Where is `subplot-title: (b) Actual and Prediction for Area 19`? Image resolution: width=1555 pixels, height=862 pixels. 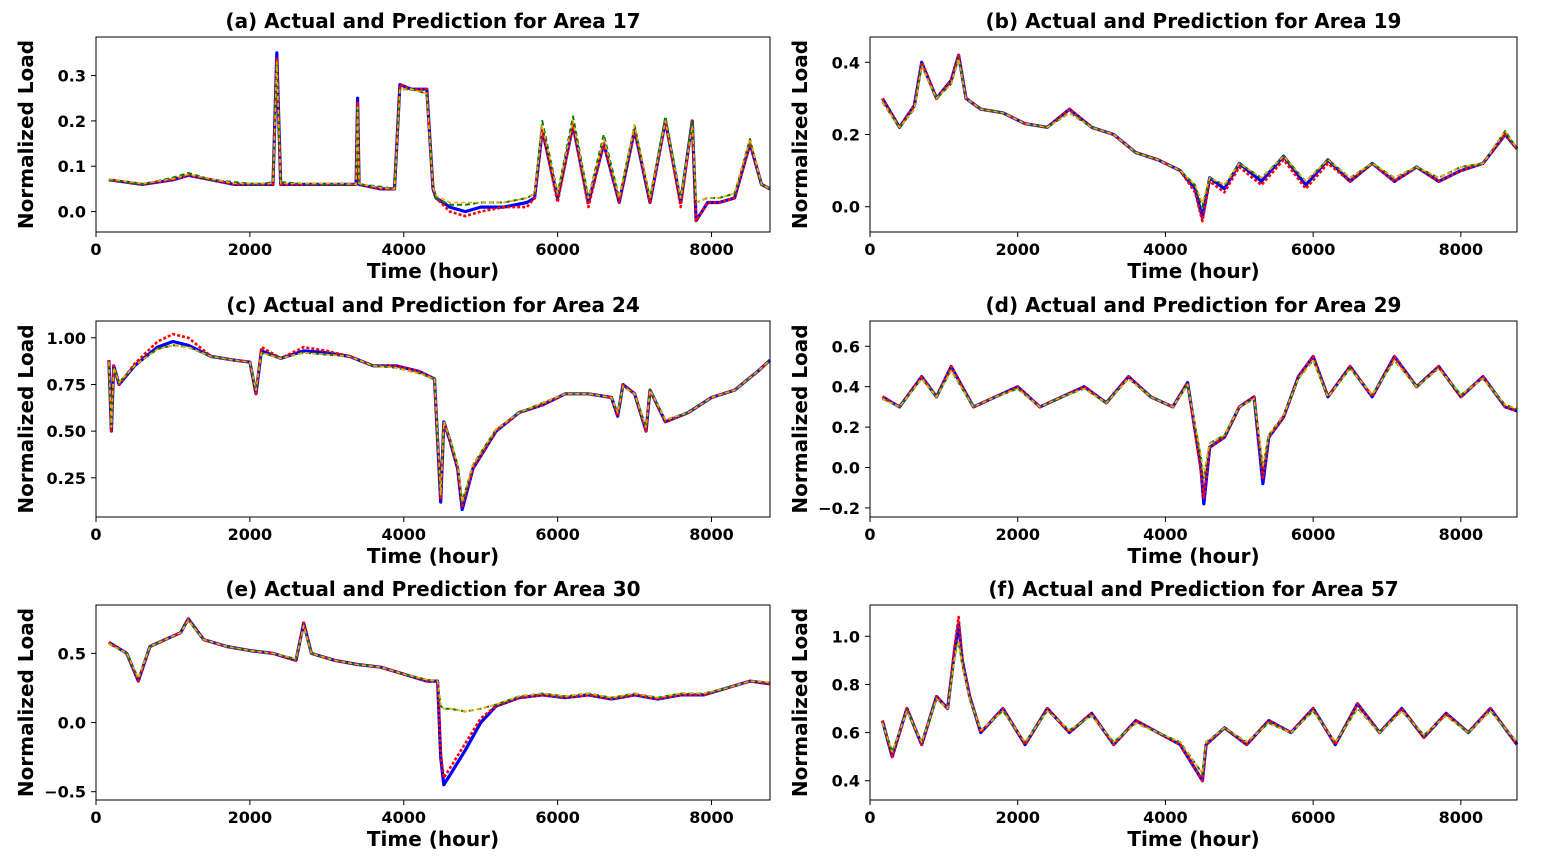
subplot-title: (b) Actual and Prediction for Area 19 is located at coordinates (1194, 21).